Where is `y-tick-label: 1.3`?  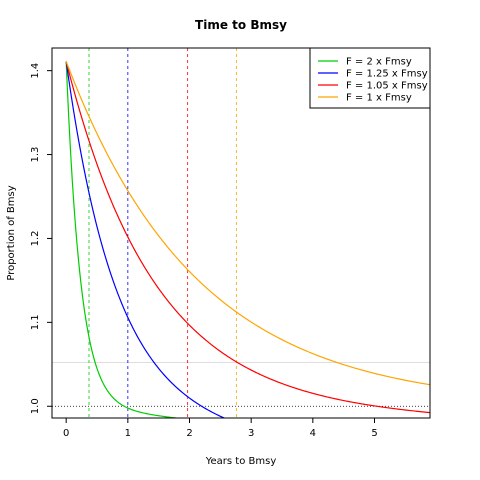
y-tick-label: 1.3 is located at coordinates (35, 155).